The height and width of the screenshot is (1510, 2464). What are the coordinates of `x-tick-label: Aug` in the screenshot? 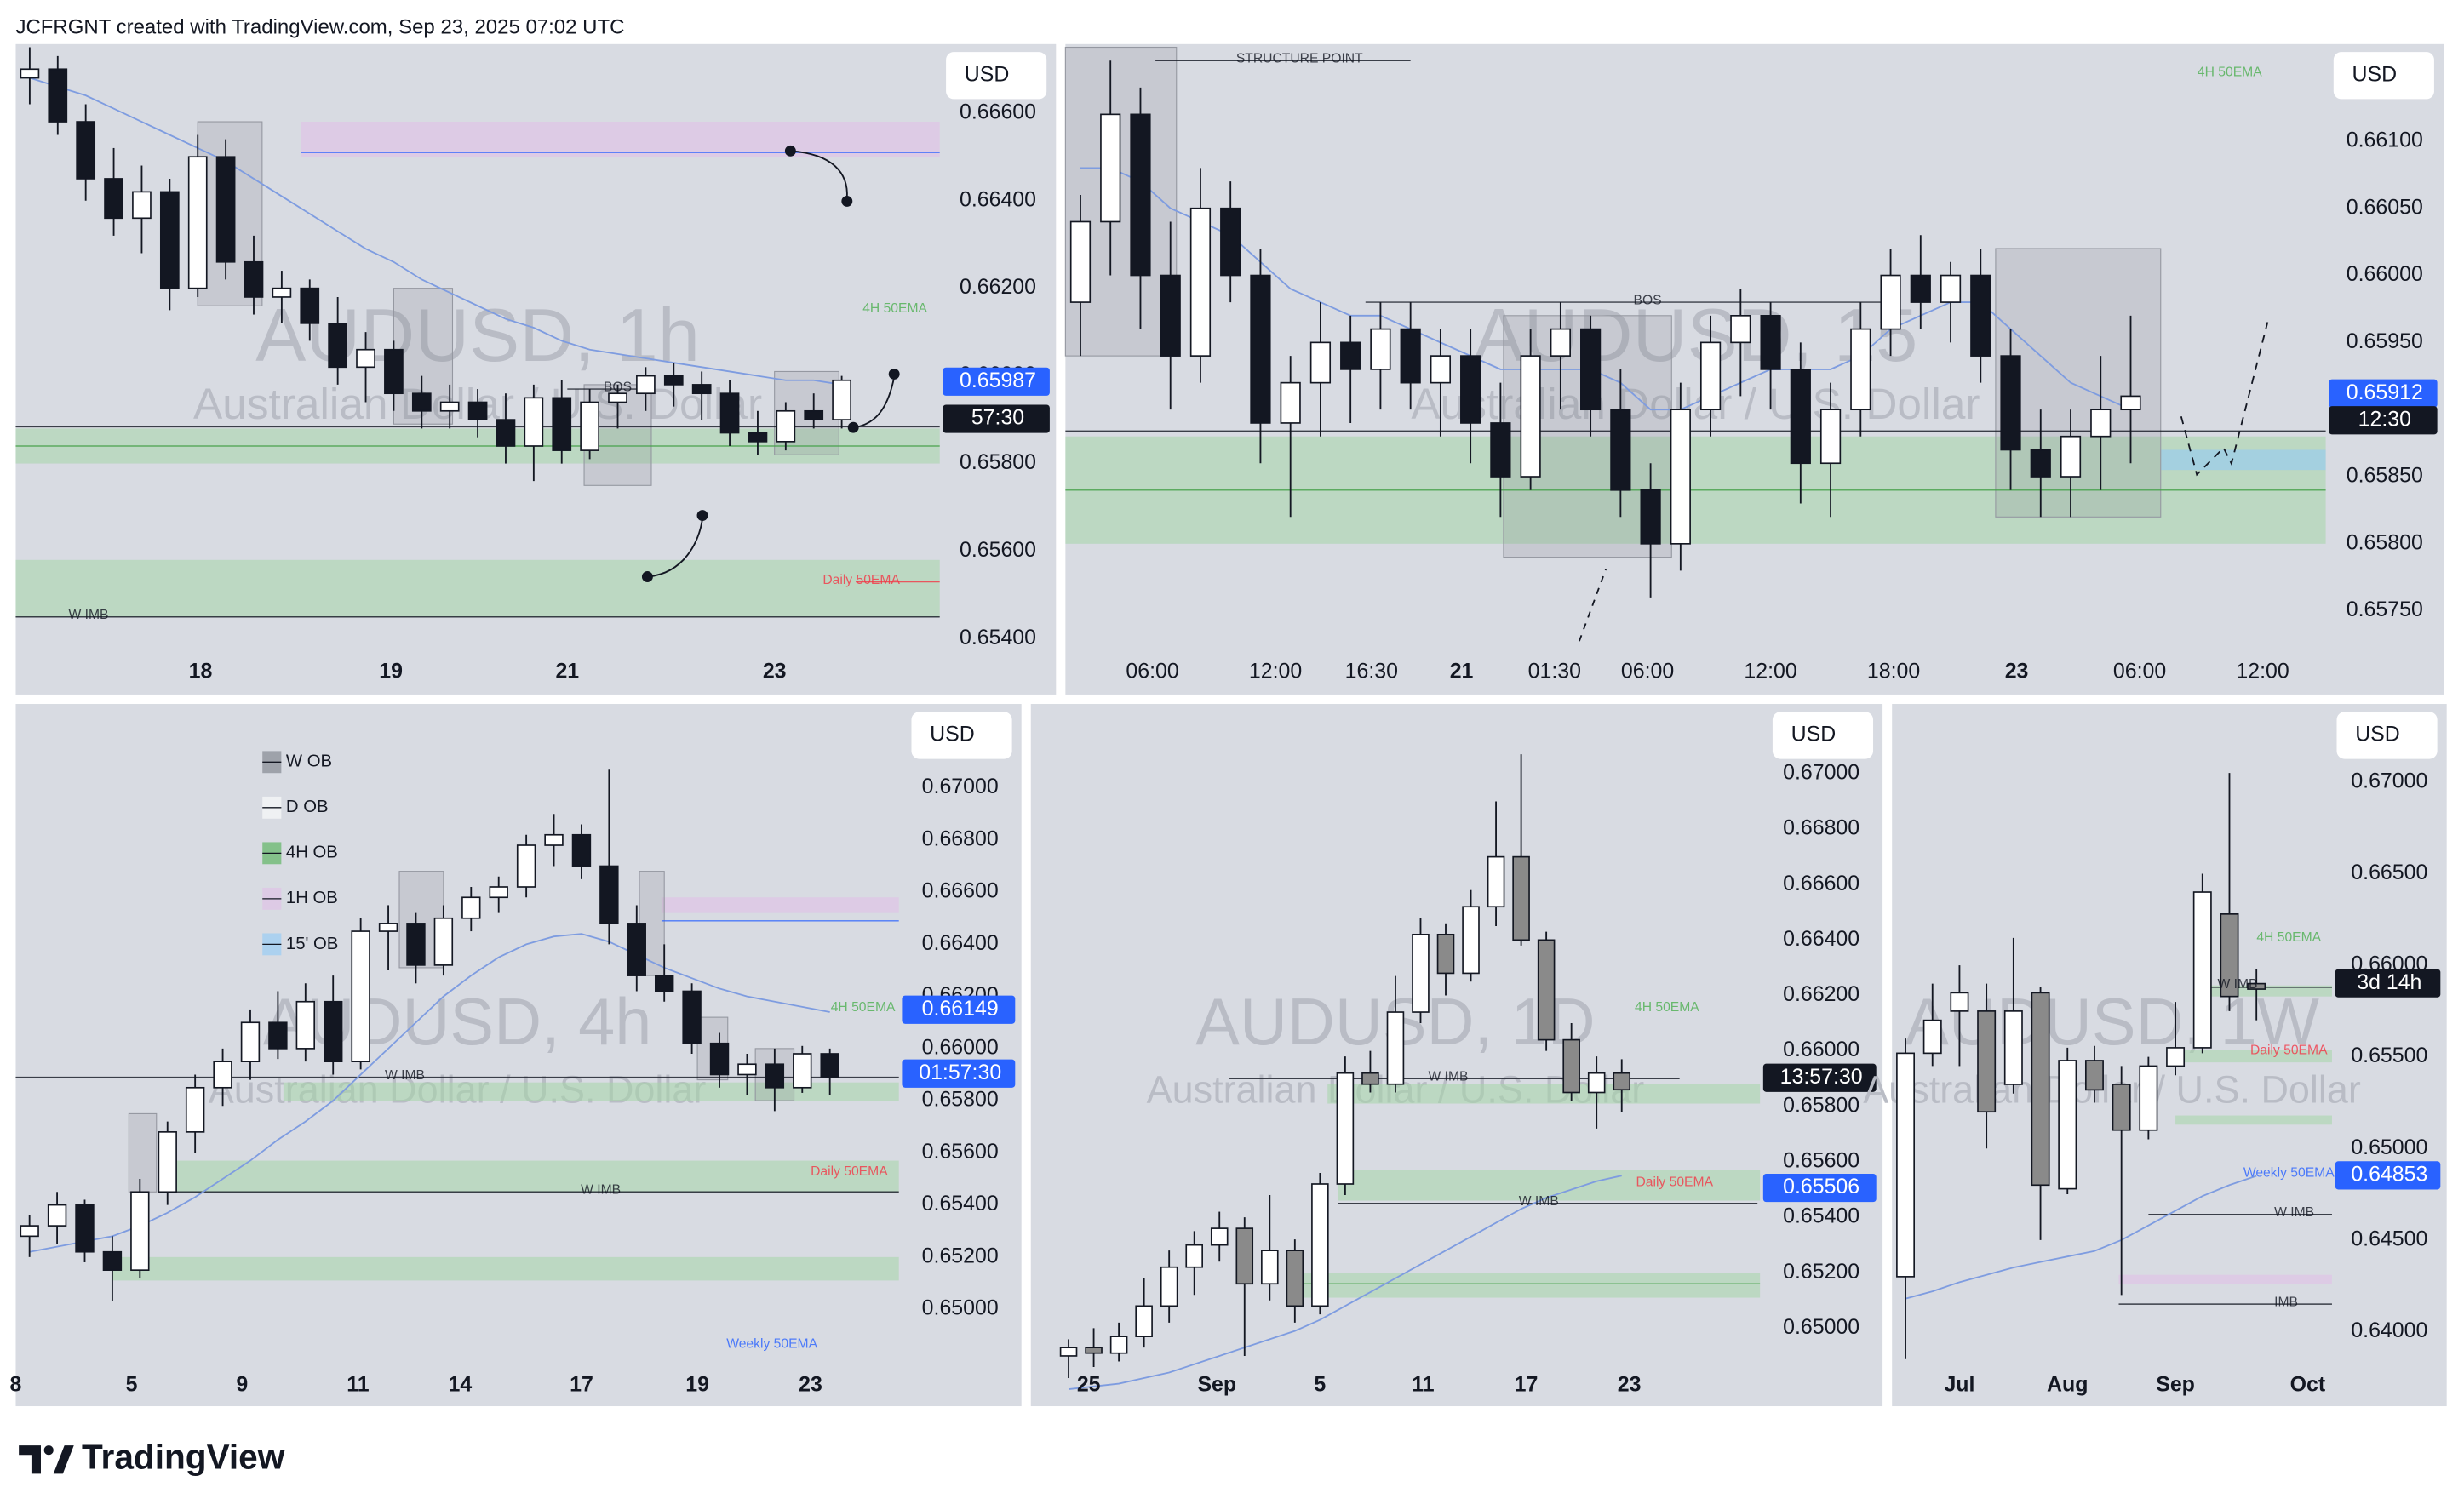 It's located at (2067, 1385).